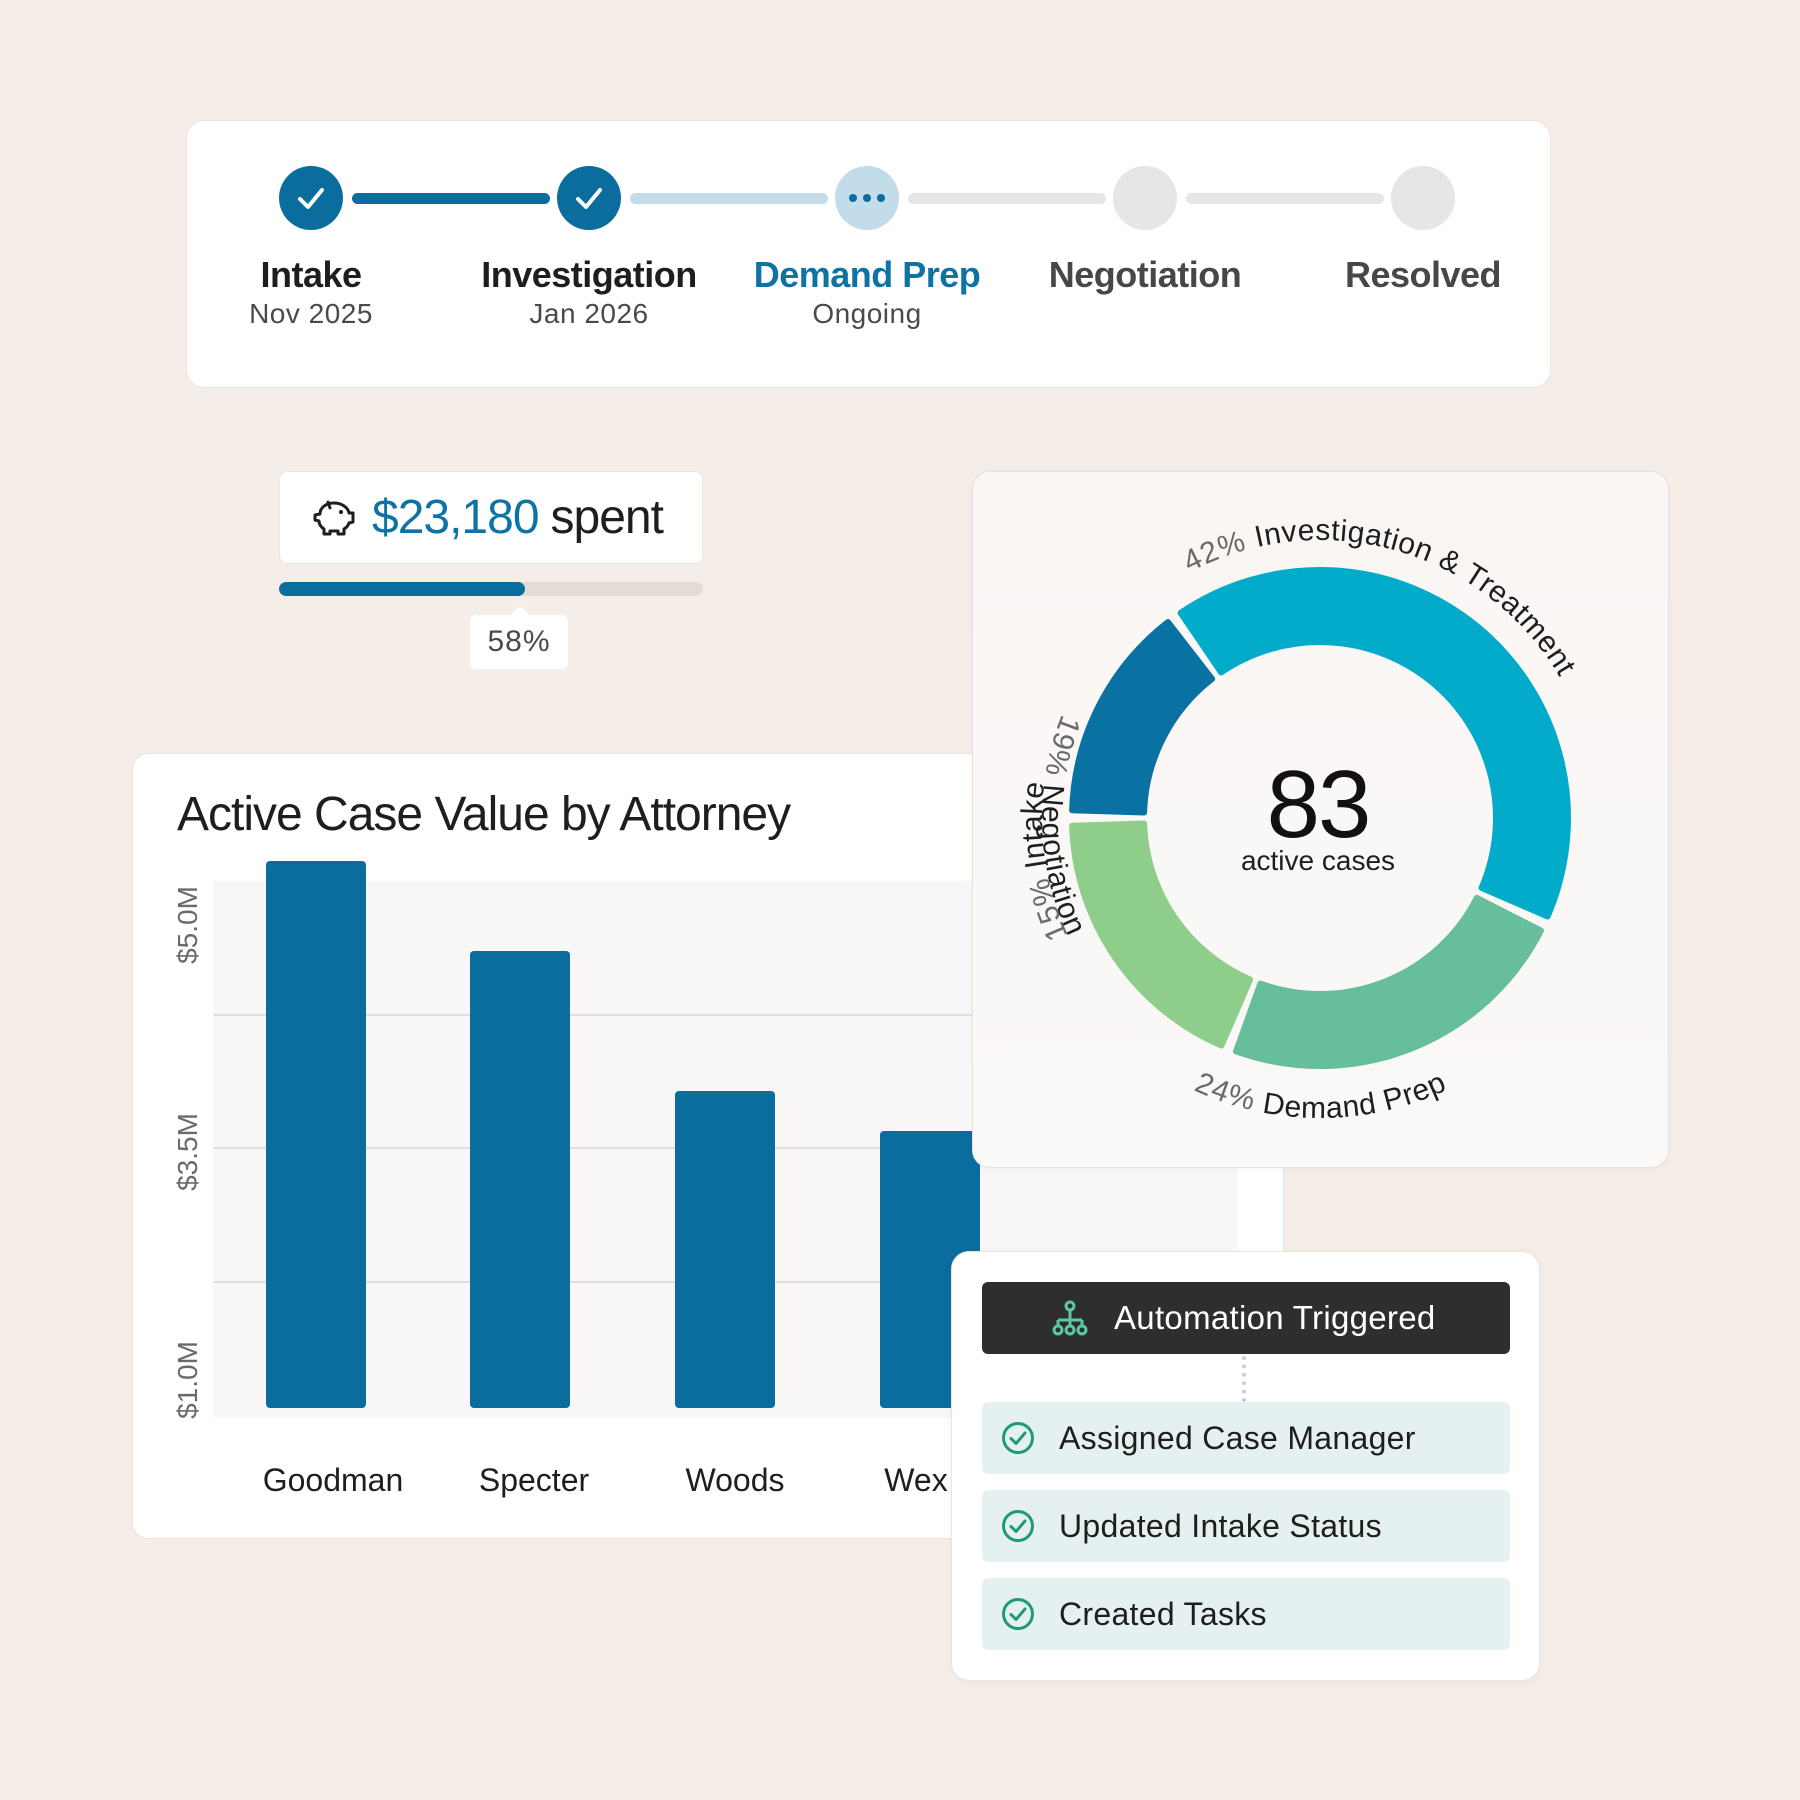 This screenshot has width=1800, height=1800. I want to click on spent-summary: $23,180 spent, so click(491, 517).